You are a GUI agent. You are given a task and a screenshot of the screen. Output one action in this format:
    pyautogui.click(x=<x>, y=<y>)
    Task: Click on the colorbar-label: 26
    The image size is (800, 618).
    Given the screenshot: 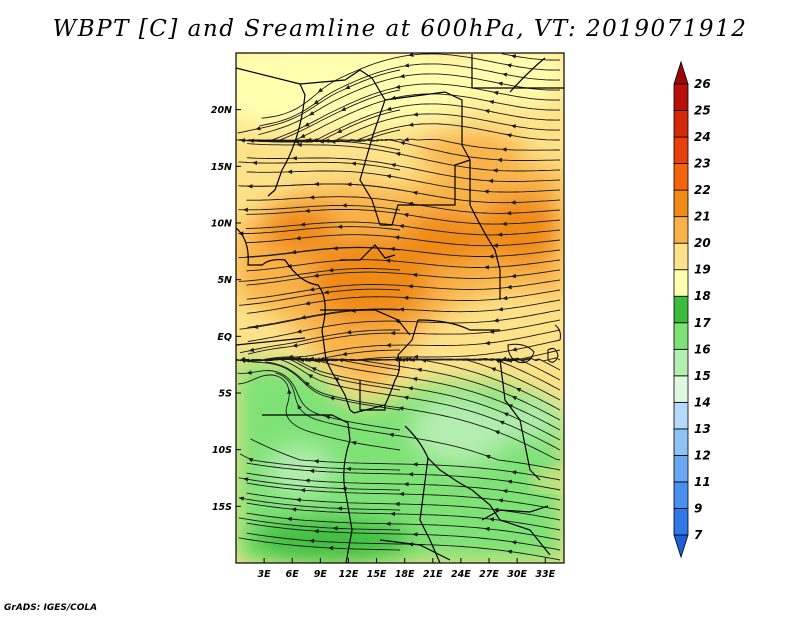 What is the action you would take?
    pyautogui.click(x=702, y=84)
    